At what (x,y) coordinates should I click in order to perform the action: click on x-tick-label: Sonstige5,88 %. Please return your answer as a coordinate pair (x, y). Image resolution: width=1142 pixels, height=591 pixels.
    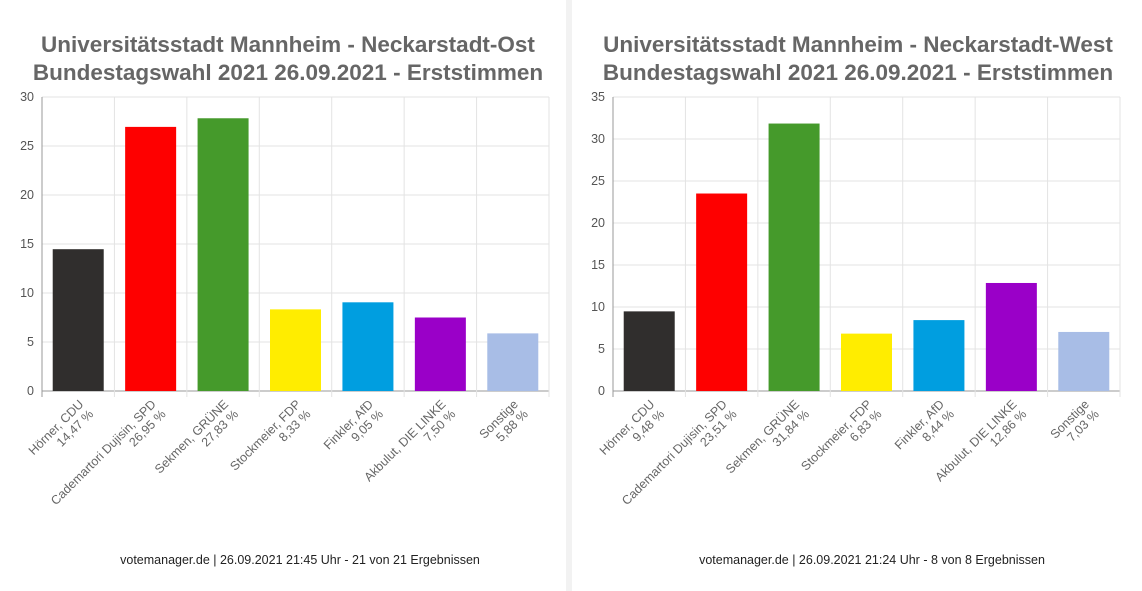
    Looking at the image, I should click on (504, 424).